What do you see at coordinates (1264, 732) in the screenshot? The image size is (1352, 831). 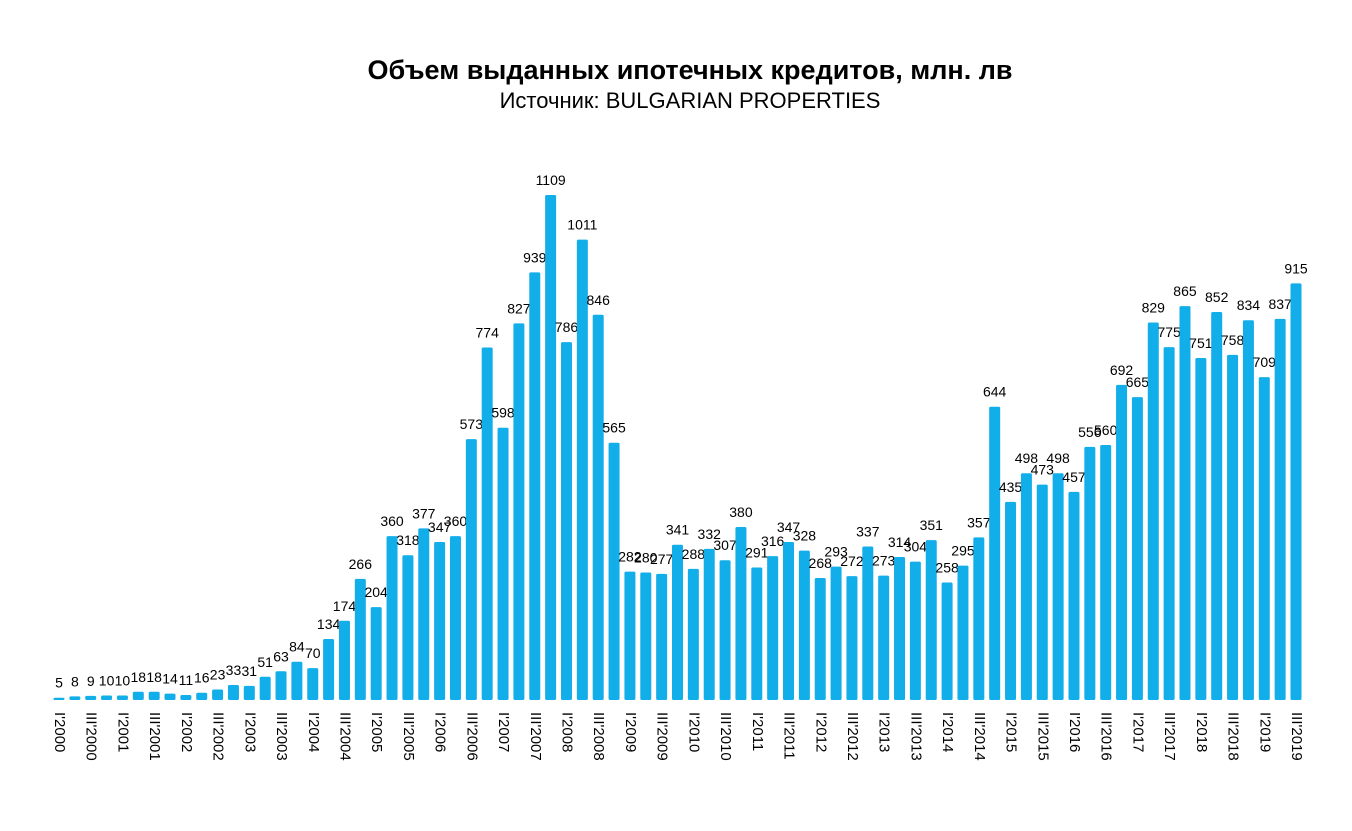 I see `x-tick-label: I'2019` at bounding box center [1264, 732].